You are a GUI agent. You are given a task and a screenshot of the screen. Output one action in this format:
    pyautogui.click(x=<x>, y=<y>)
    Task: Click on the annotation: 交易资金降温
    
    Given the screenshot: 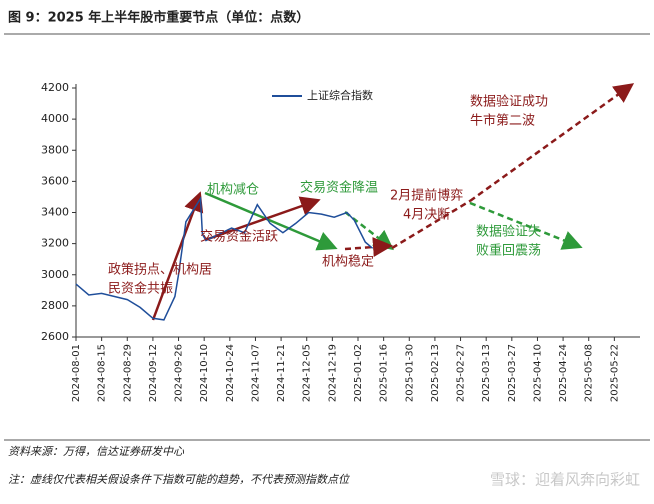 What is the action you would take?
    pyautogui.click(x=339, y=188)
    